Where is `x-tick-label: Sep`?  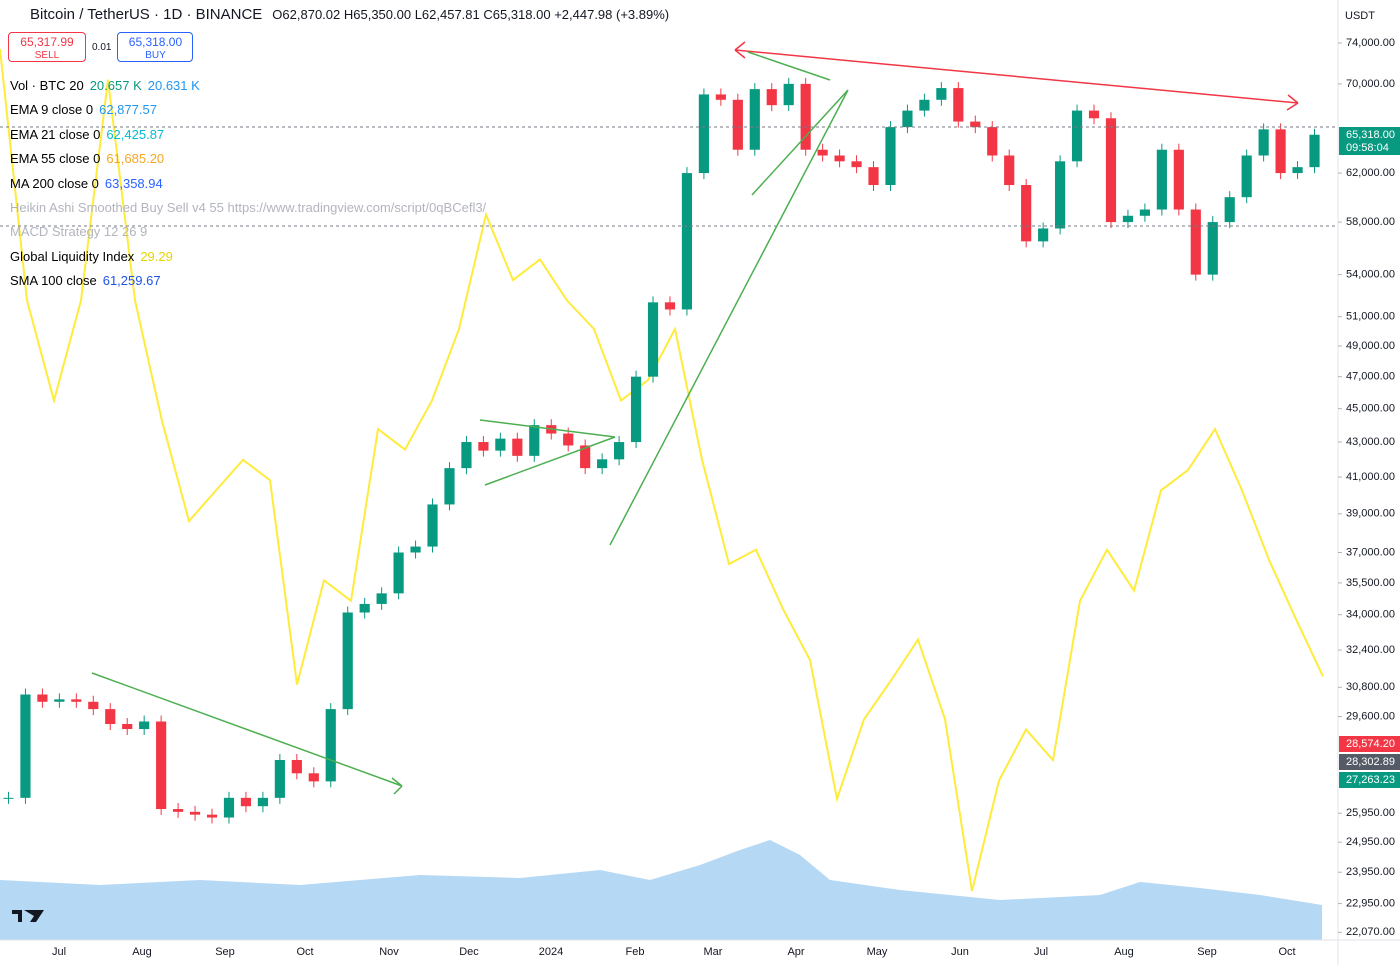 x-tick-label: Sep is located at coordinates (225, 952).